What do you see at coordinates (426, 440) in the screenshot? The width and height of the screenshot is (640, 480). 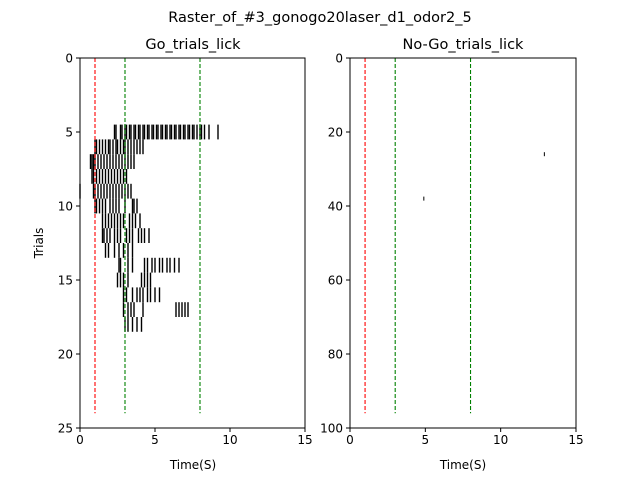 I see `nogo-x-tick-label-5: 5` at bounding box center [426, 440].